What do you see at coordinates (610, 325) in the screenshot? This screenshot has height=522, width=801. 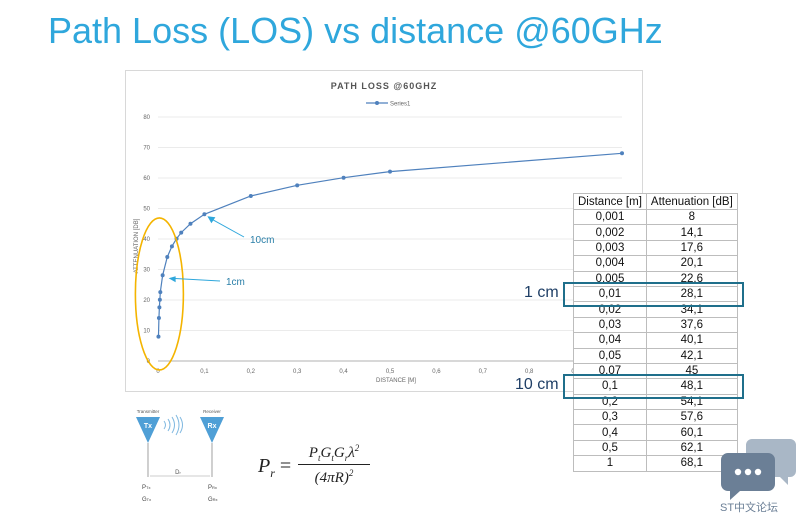 I see `table-cell-distance: 0,03` at bounding box center [610, 325].